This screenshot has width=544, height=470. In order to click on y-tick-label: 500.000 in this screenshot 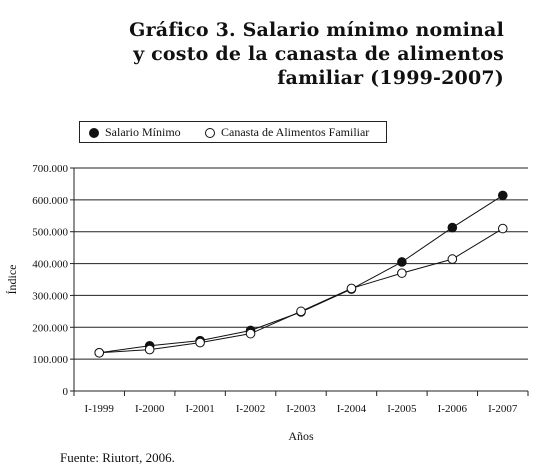, I will do `click(50, 233)`.